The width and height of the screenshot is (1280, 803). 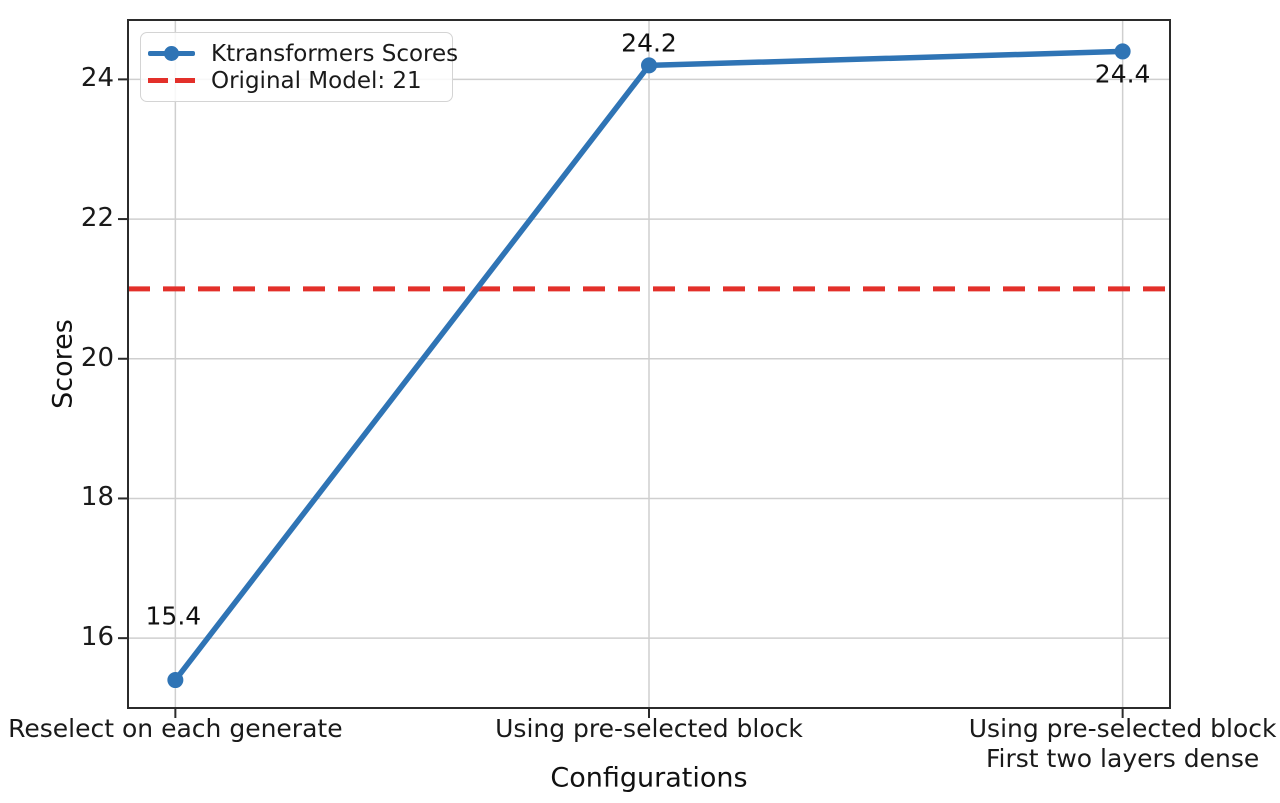 I want to click on y-tick-label: 16, so click(x=97, y=636).